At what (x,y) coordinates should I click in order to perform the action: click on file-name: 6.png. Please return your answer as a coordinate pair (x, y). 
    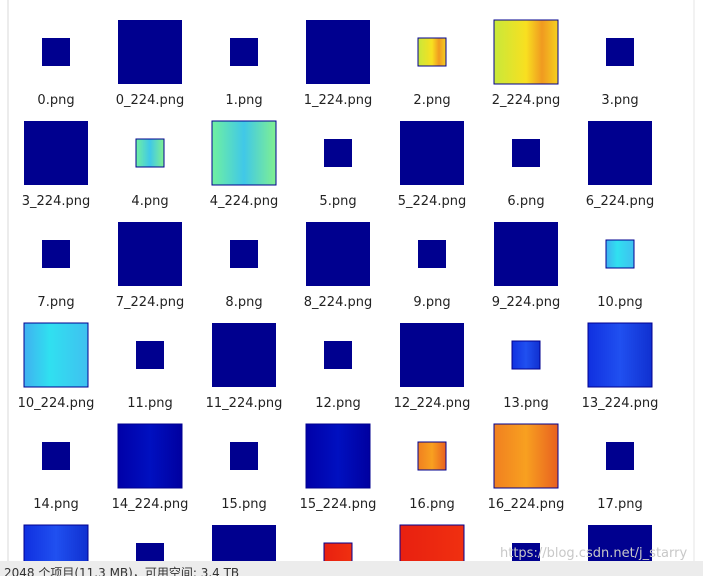
    Looking at the image, I should click on (525, 201).